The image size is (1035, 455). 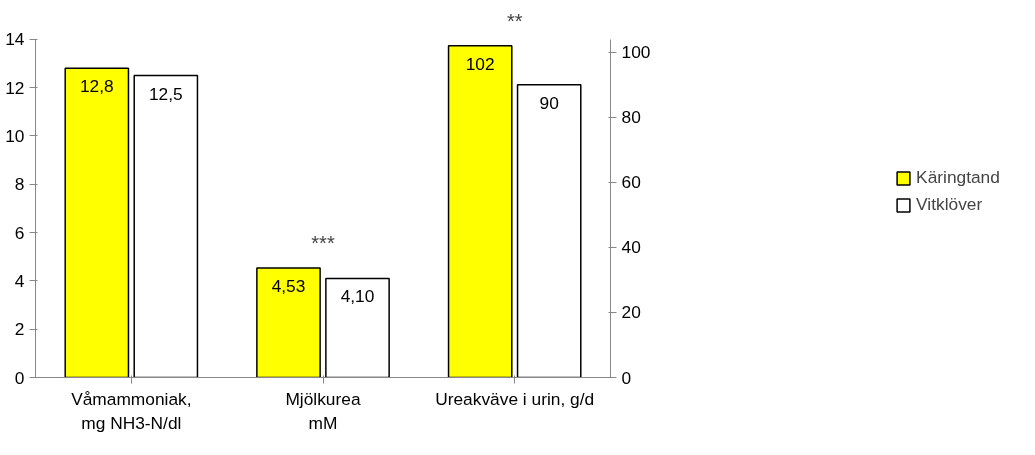 What do you see at coordinates (549, 102) in the screenshot?
I see `data-label: 90` at bounding box center [549, 102].